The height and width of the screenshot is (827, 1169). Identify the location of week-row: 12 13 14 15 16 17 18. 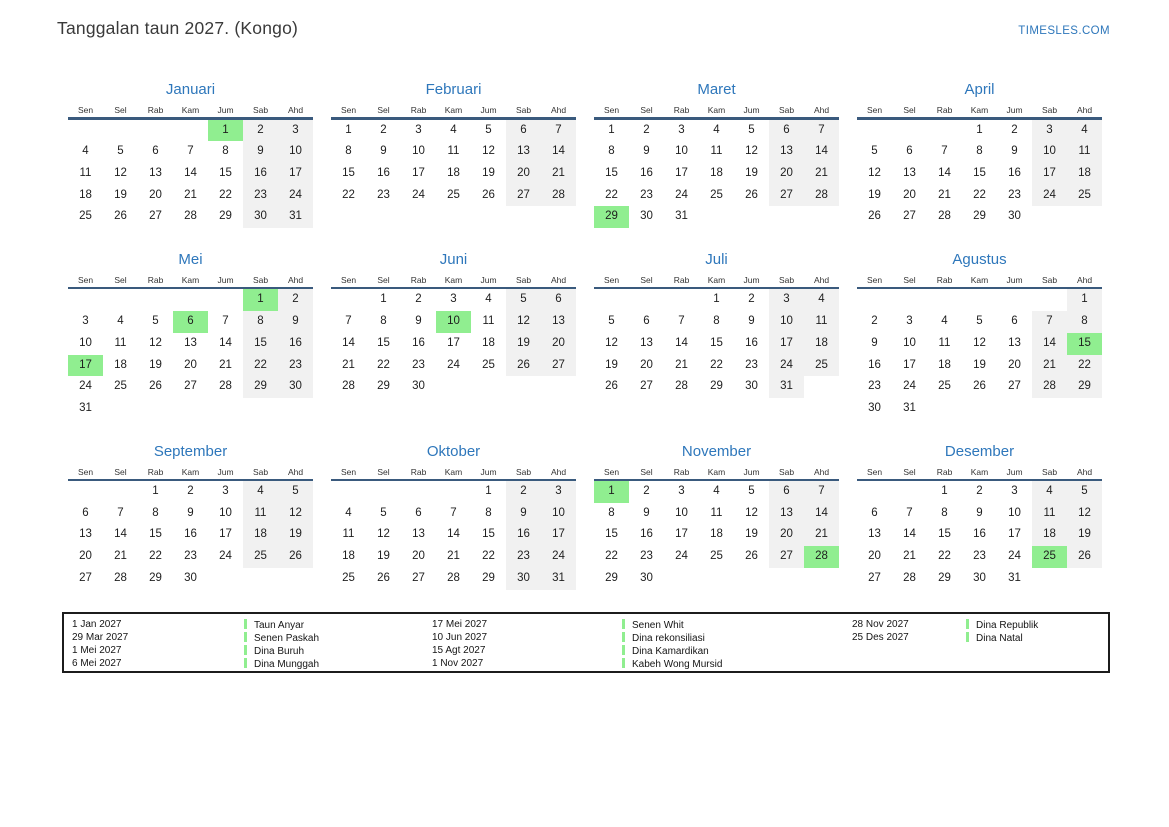
(716, 343).